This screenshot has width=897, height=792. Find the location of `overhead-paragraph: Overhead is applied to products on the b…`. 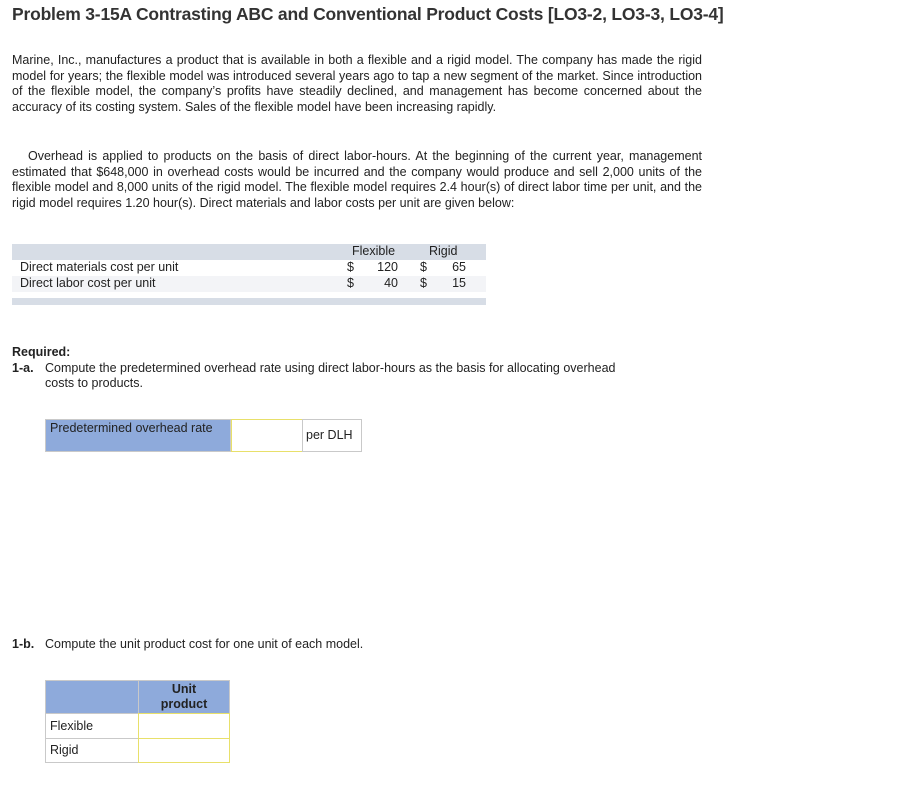

overhead-paragraph: Overhead is applied to products on the b… is located at coordinates (357, 179).